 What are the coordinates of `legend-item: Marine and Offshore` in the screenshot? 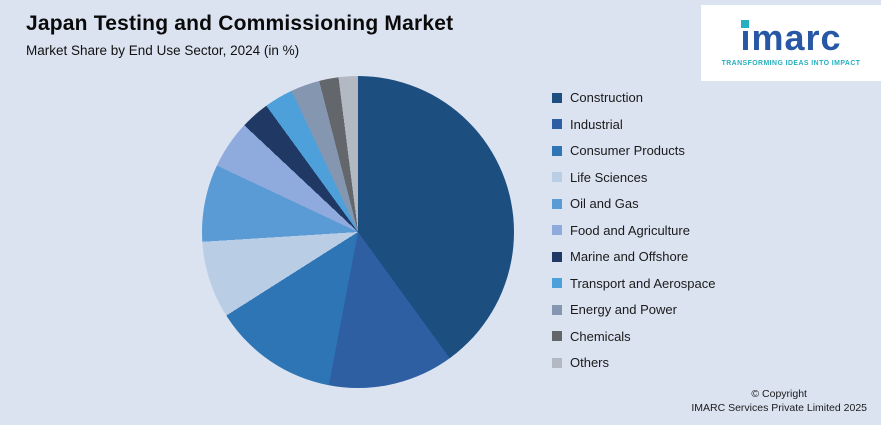 It's located at (634, 256).